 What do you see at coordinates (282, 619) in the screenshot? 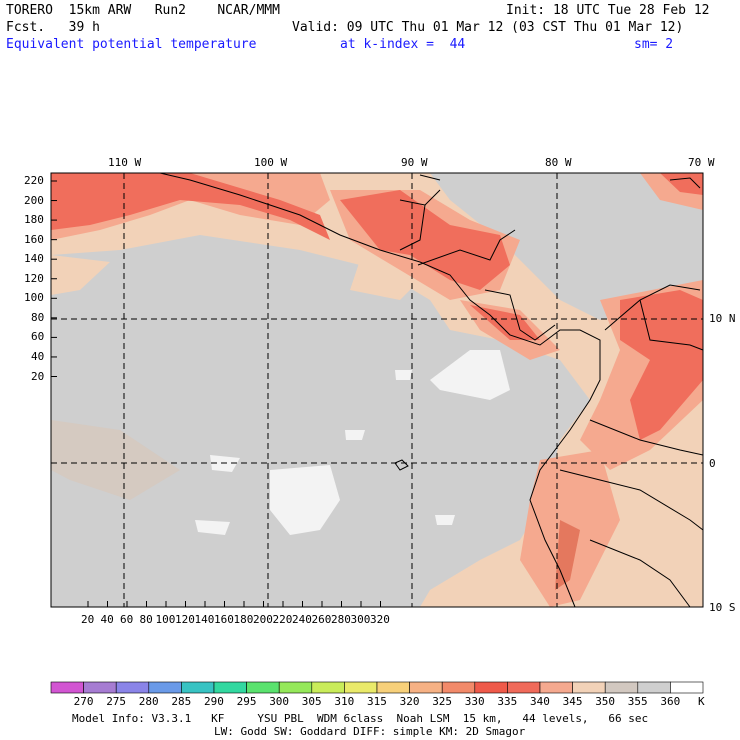
I see `x-tick-label: 220` at bounding box center [282, 619].